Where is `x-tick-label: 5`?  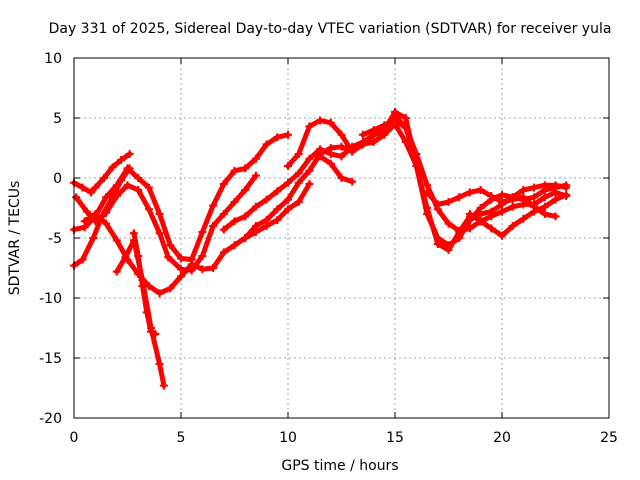 x-tick-label: 5 is located at coordinates (181, 438).